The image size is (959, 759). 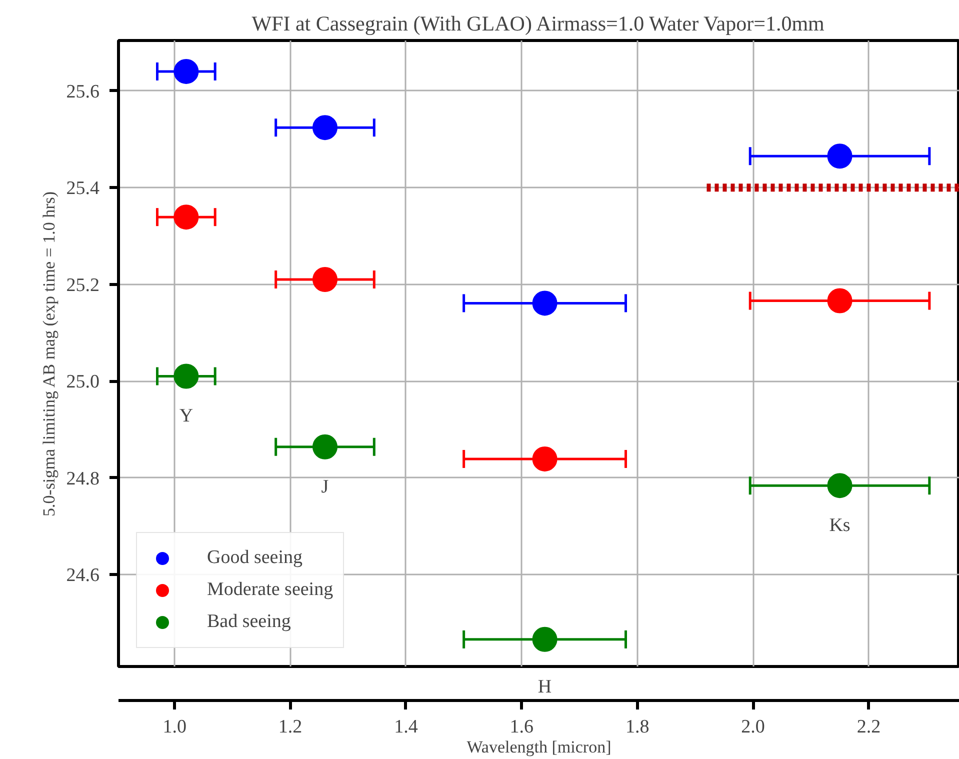 What do you see at coordinates (249, 622) in the screenshot?
I see `legend-label: Bad seeing` at bounding box center [249, 622].